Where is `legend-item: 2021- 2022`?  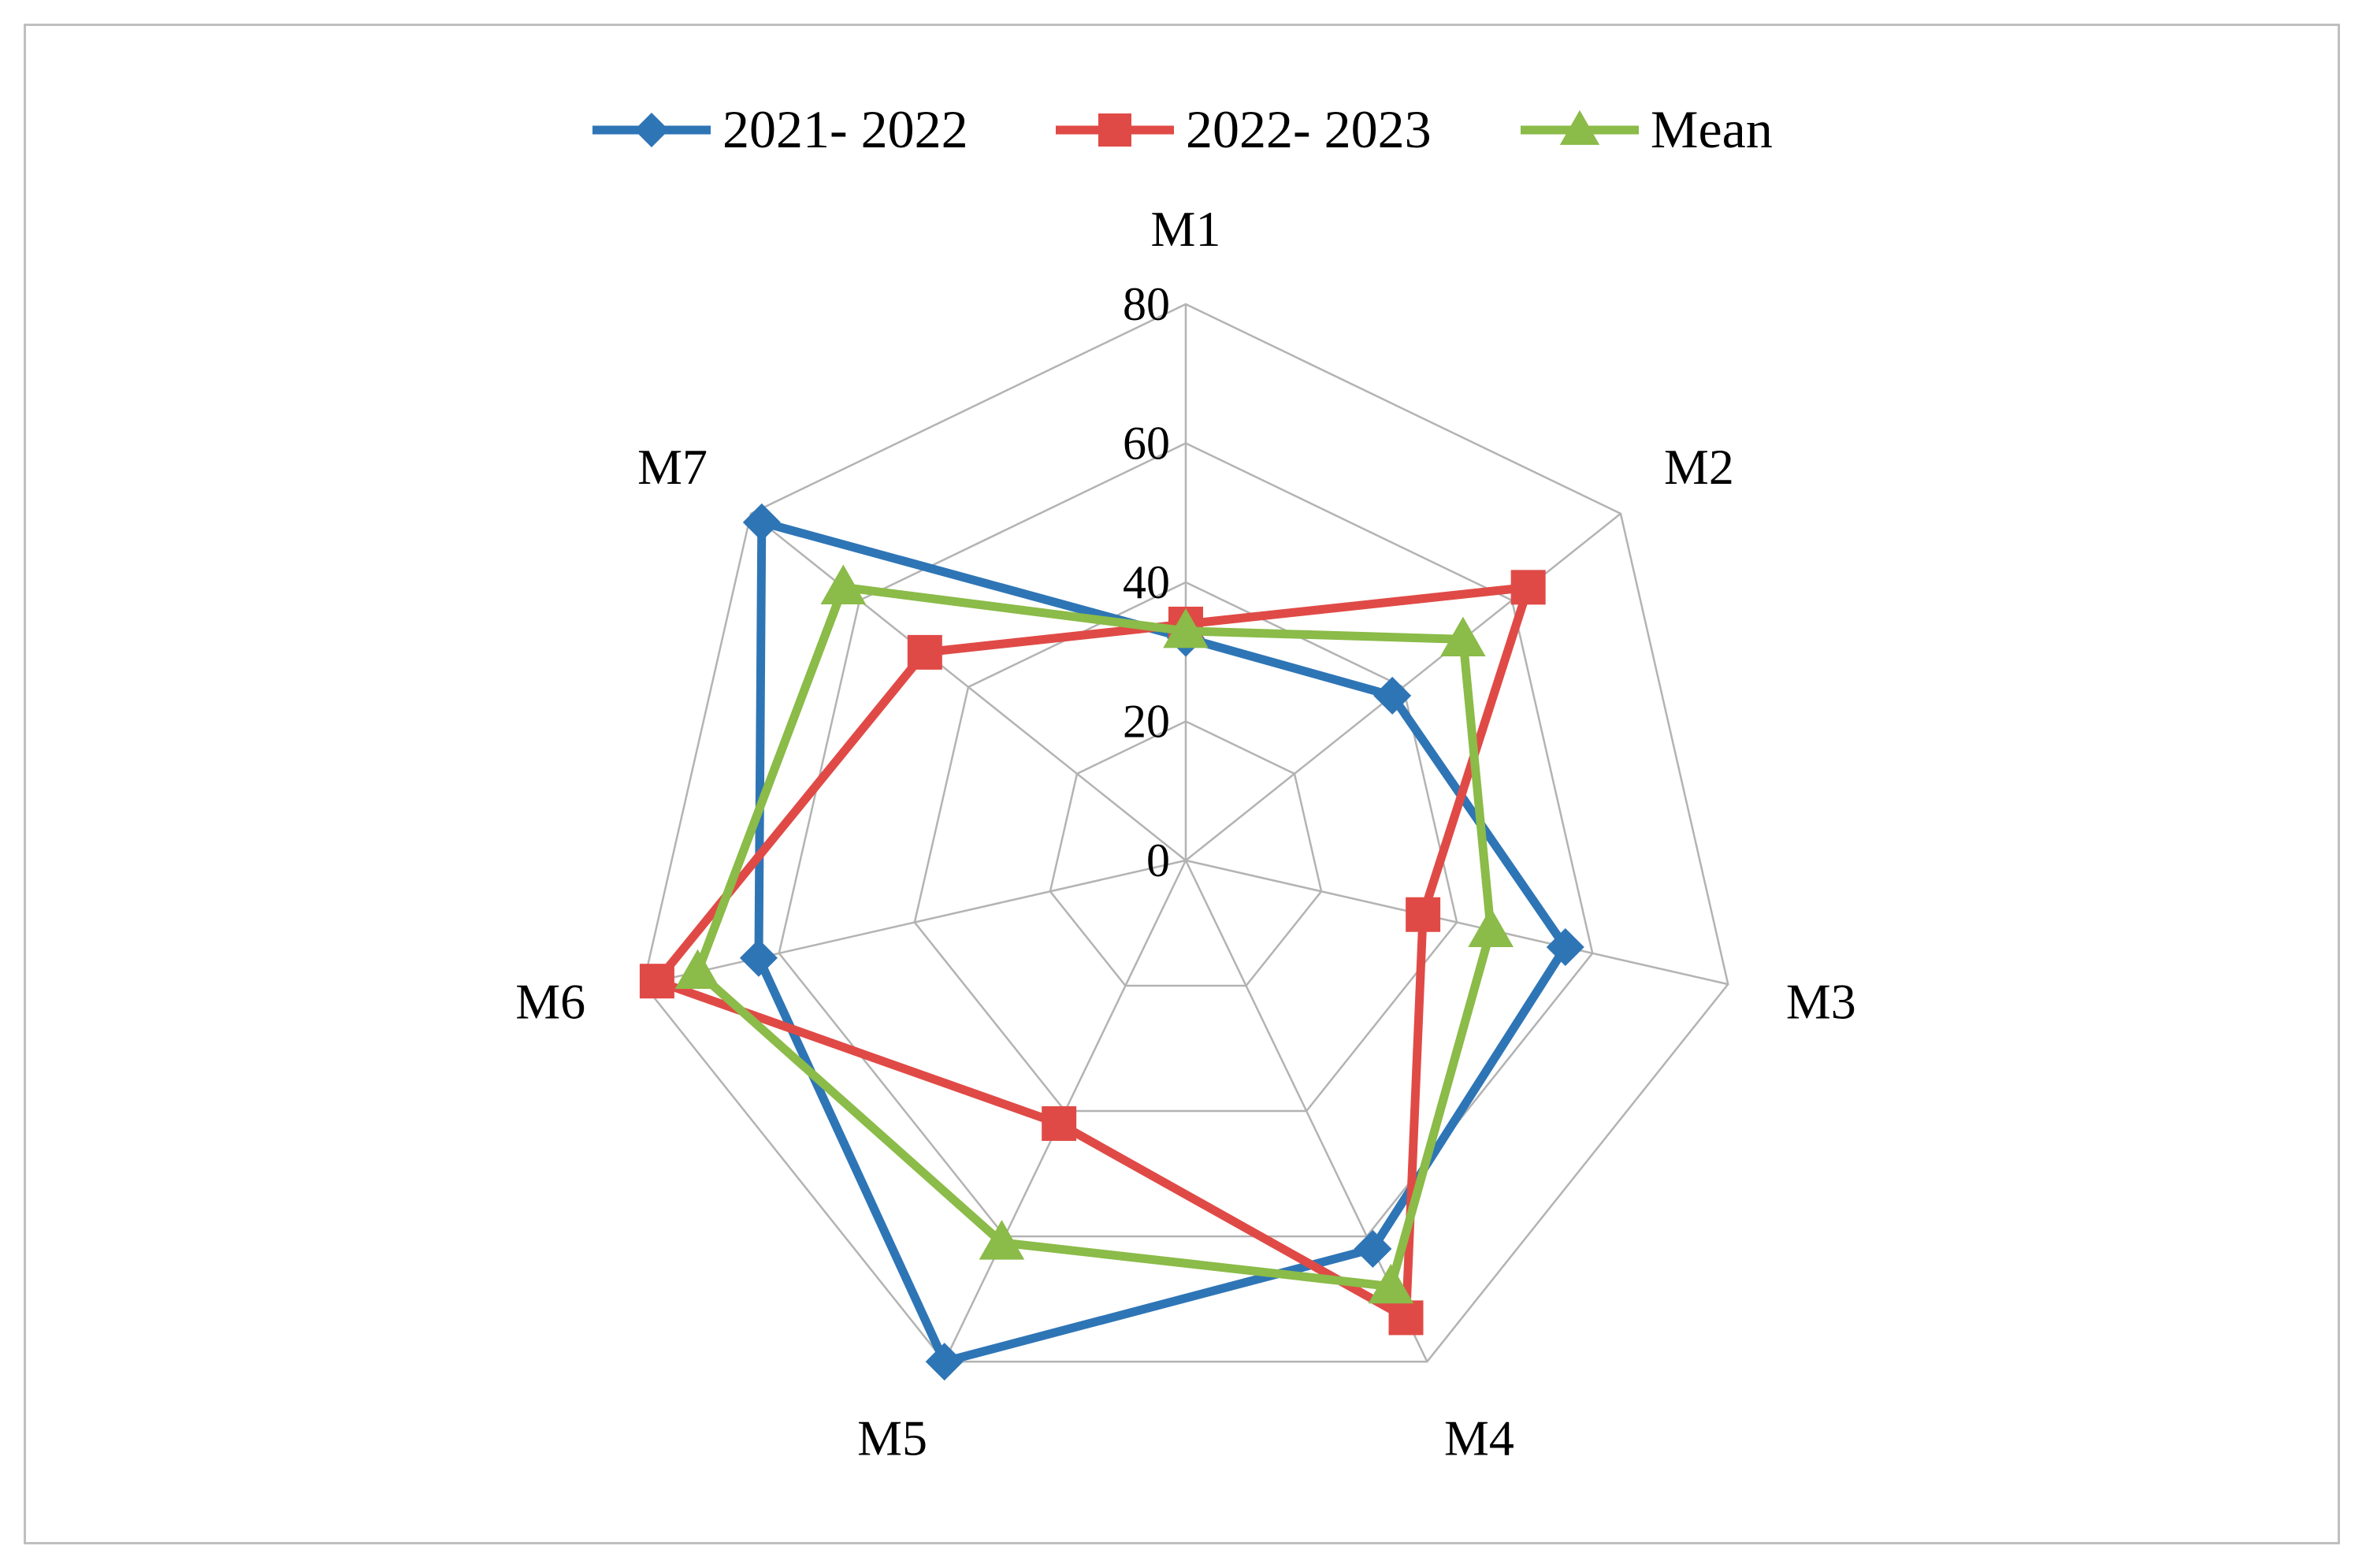 legend-item: 2021- 2022 is located at coordinates (780, 129).